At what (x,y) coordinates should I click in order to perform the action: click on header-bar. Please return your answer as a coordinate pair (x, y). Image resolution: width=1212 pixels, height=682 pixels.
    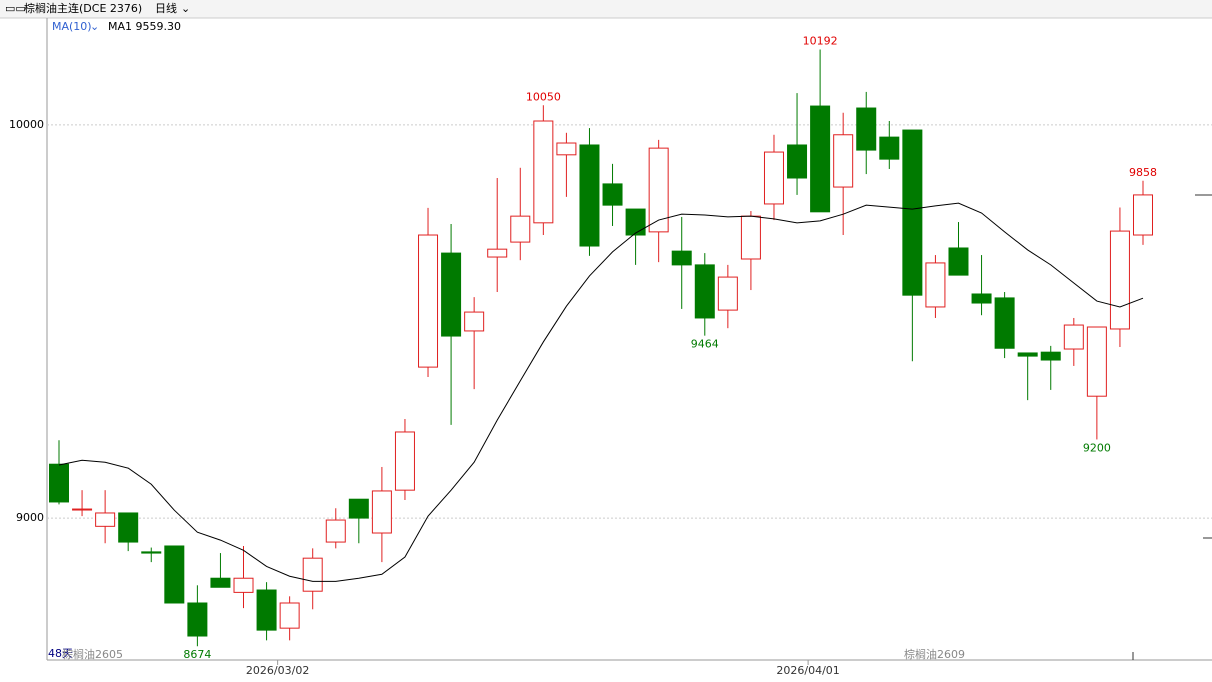
    Looking at the image, I should click on (606, 9).